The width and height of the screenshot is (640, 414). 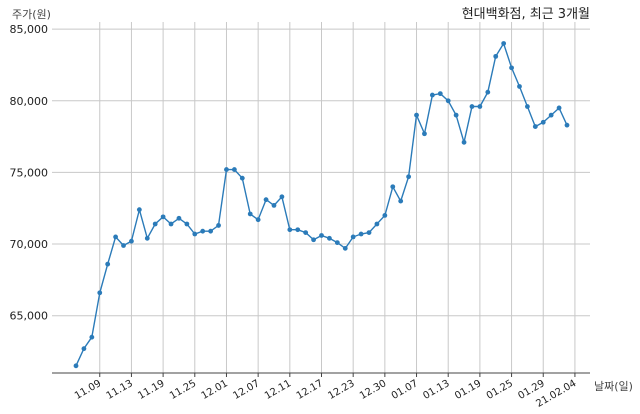 I want to click on y-tick-label: 75,000, so click(x=29, y=172).